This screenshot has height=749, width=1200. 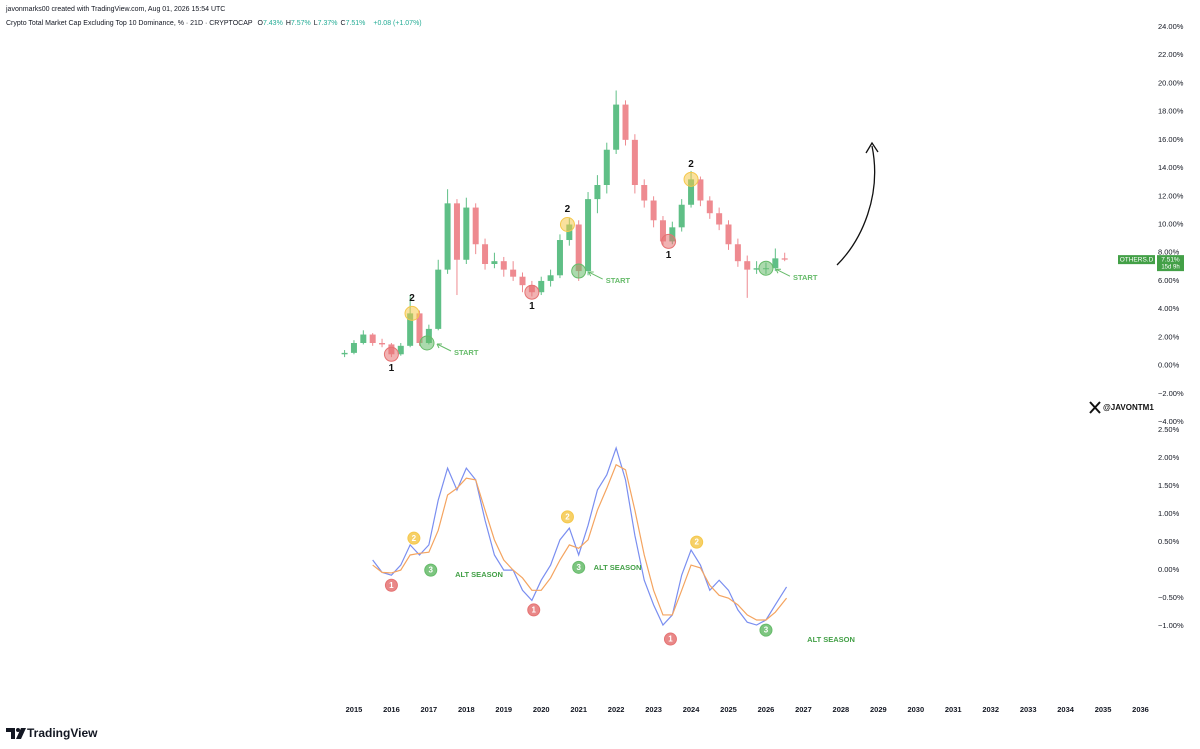 I want to click on brand-text: TradingView, so click(x=62, y=733).